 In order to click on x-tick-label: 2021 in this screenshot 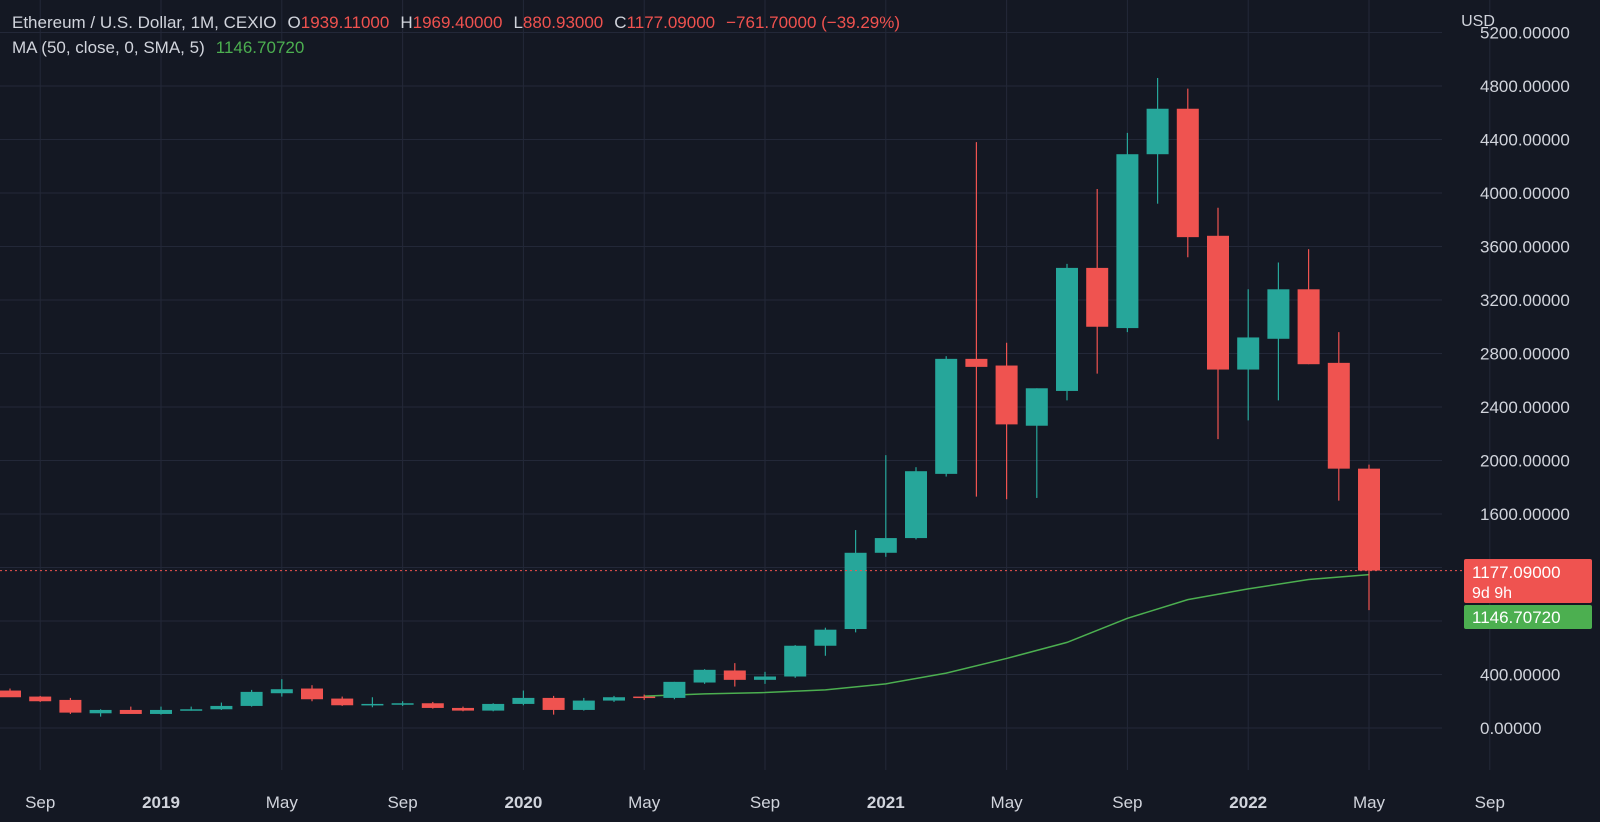, I will do `click(886, 802)`.